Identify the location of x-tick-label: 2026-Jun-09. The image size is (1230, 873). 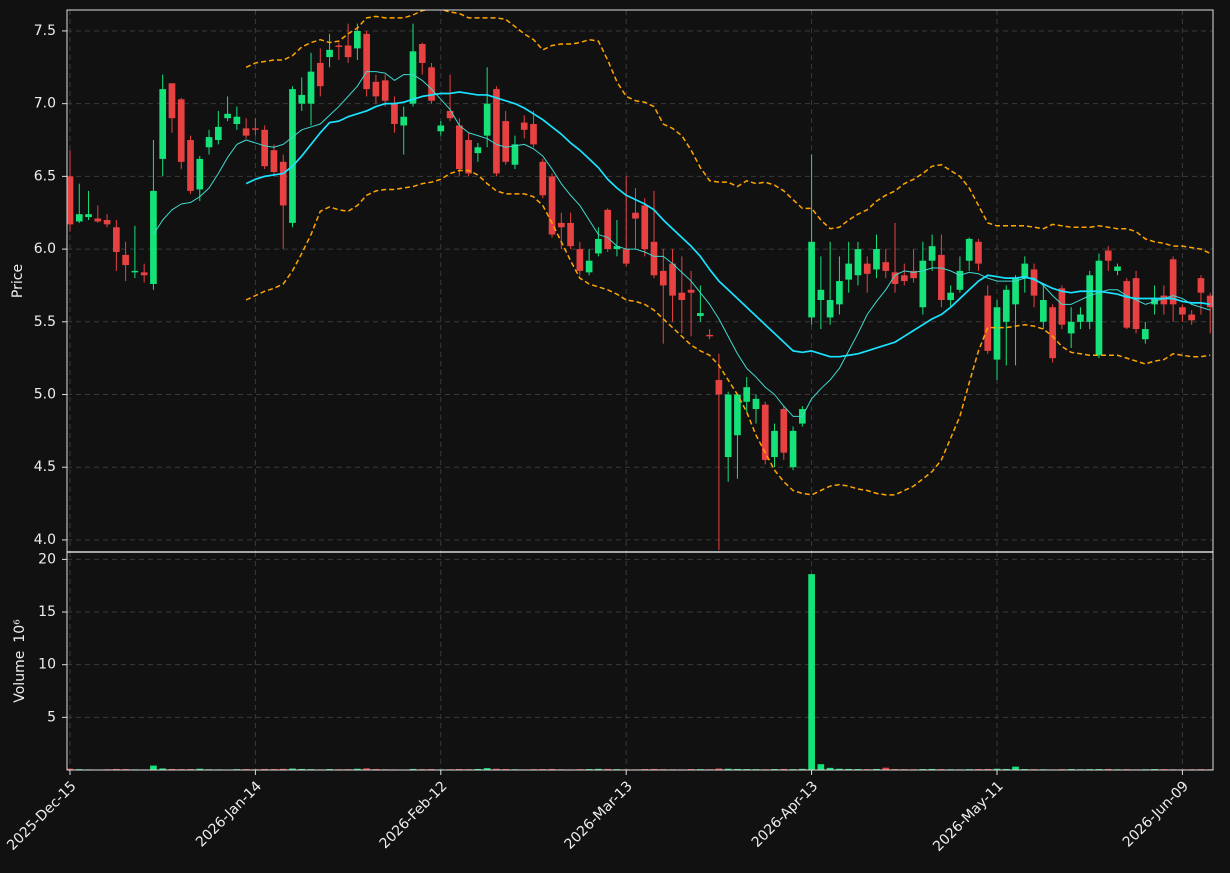
(1156, 814).